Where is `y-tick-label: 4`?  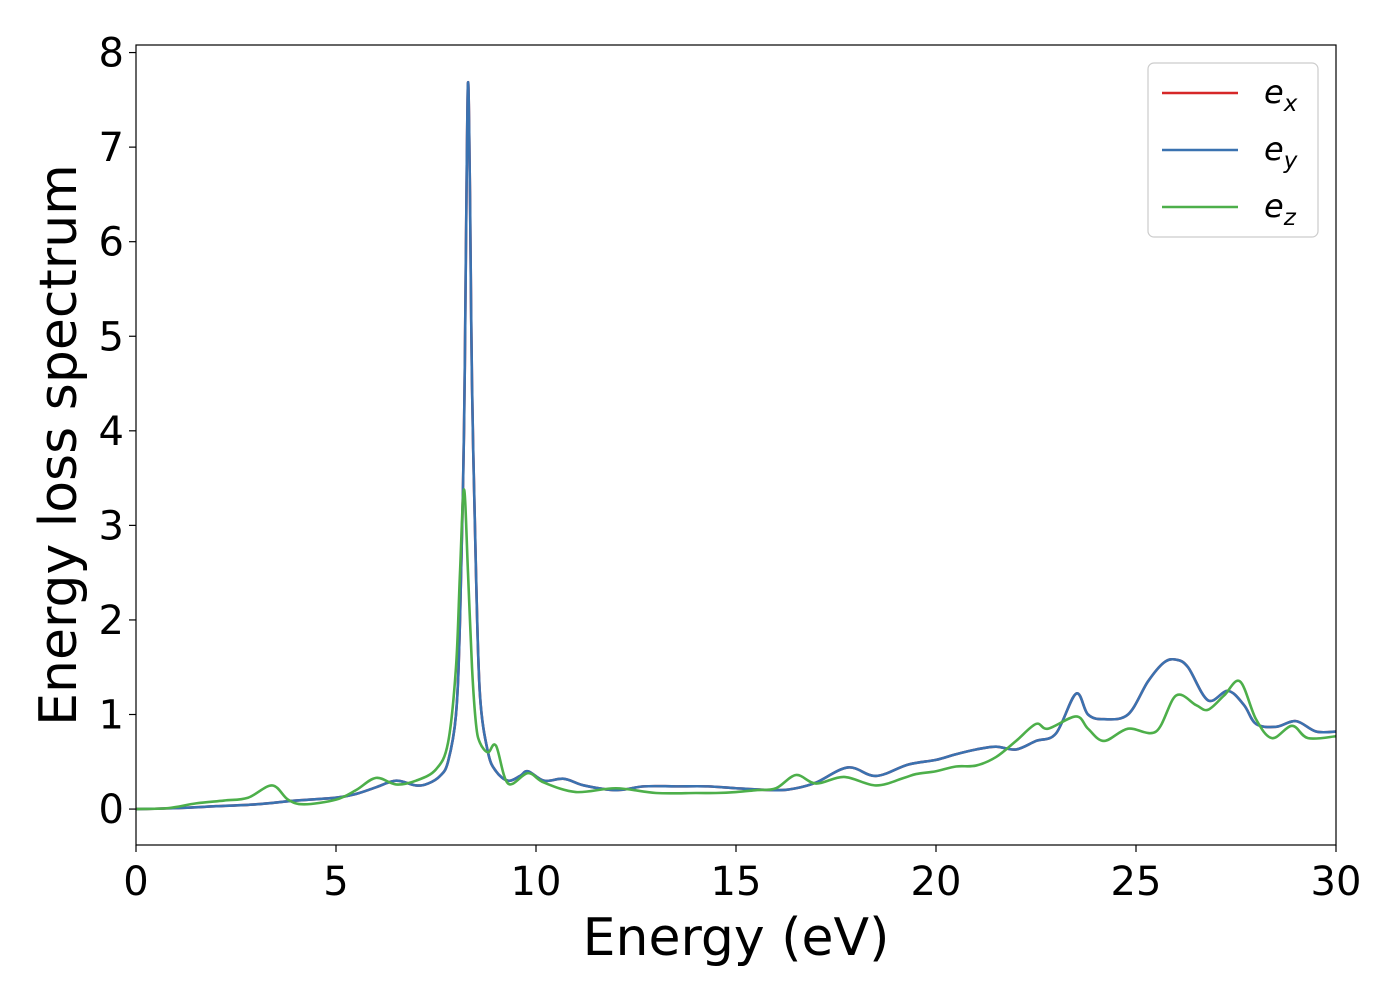 y-tick-label: 4 is located at coordinates (111, 432).